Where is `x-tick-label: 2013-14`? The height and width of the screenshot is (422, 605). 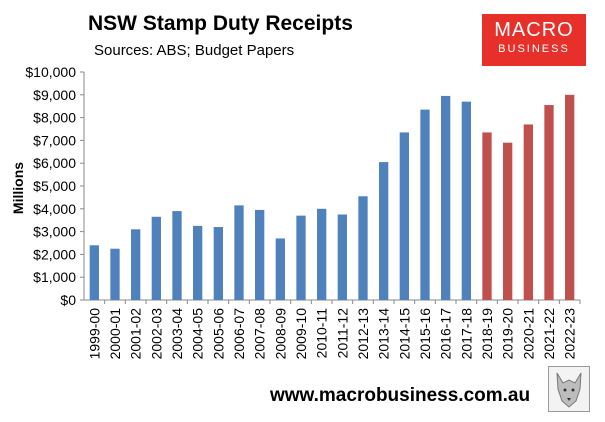
x-tick-label: 2013-14 is located at coordinates (384, 334).